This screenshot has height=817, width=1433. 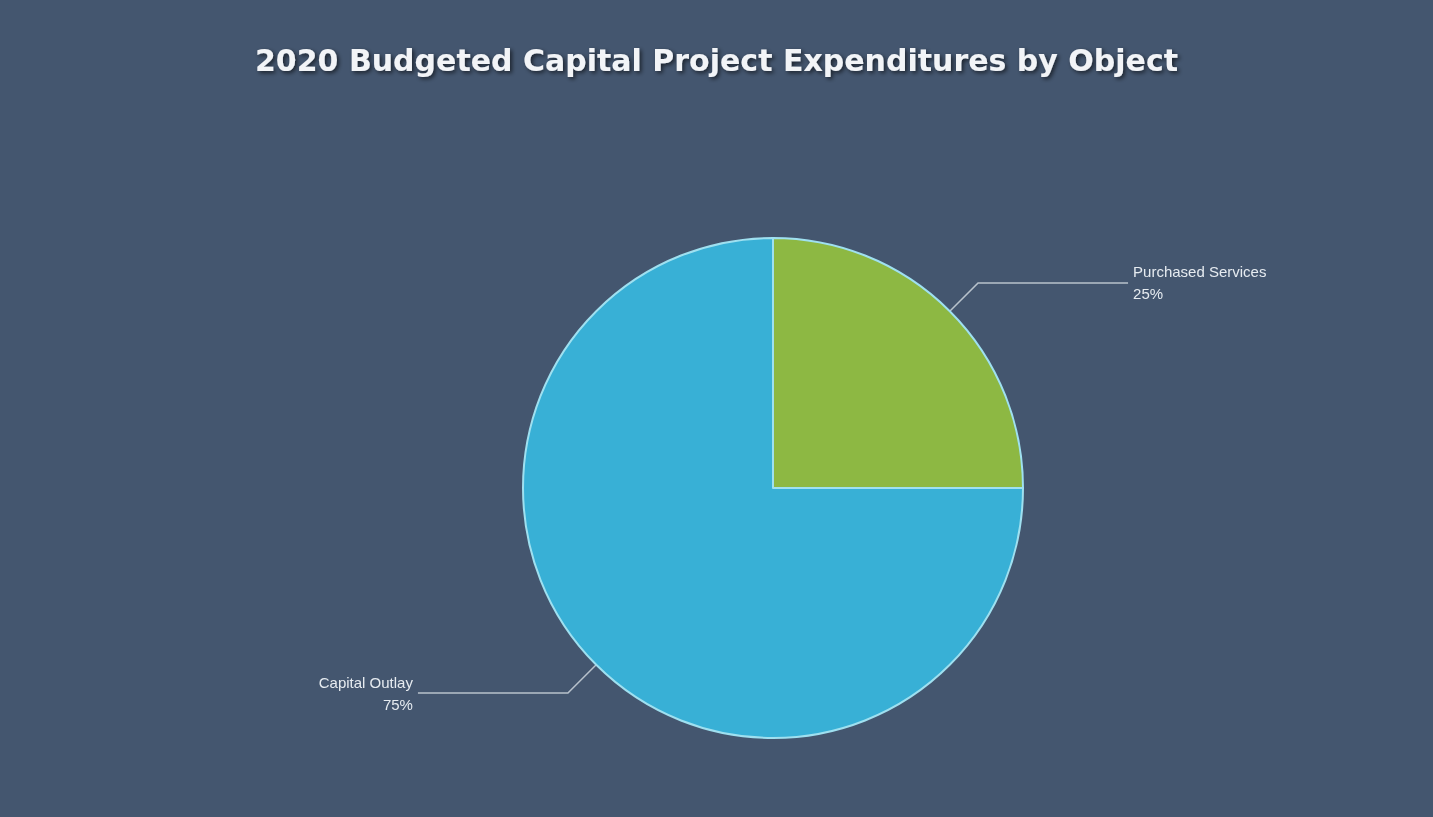 I want to click on slice-label: Capital Outlay, so click(x=366, y=682).